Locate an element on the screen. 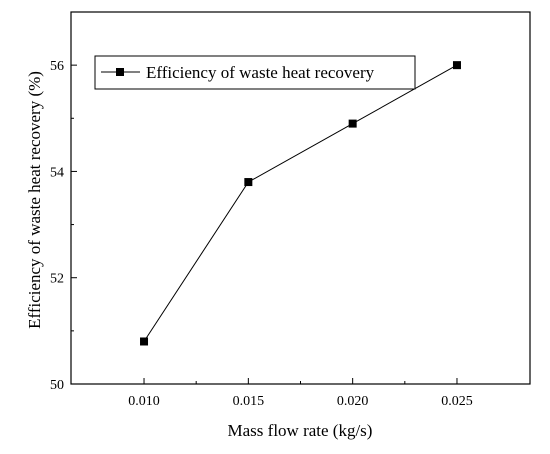 The width and height of the screenshot is (550, 454). legend-box is located at coordinates (255, 72).